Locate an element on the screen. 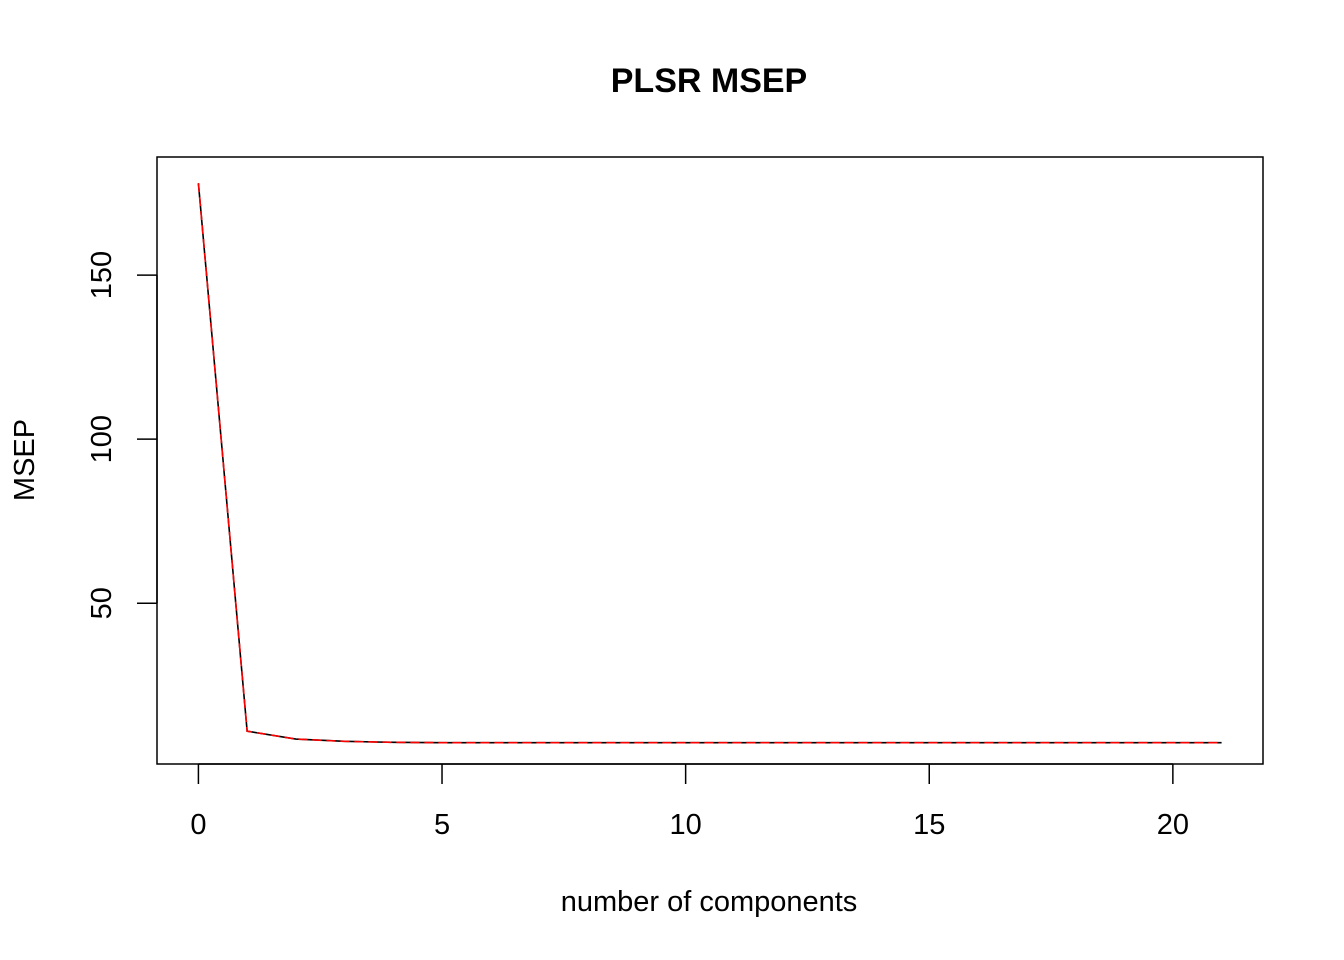 The width and height of the screenshot is (1344, 960). x-tick-label: 0 is located at coordinates (198, 825).